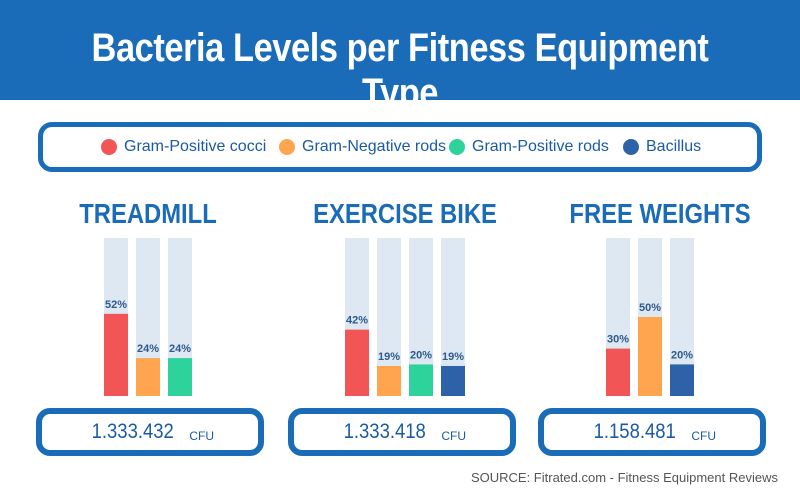  I want to click on bar-value-label: 52%, so click(116, 305).